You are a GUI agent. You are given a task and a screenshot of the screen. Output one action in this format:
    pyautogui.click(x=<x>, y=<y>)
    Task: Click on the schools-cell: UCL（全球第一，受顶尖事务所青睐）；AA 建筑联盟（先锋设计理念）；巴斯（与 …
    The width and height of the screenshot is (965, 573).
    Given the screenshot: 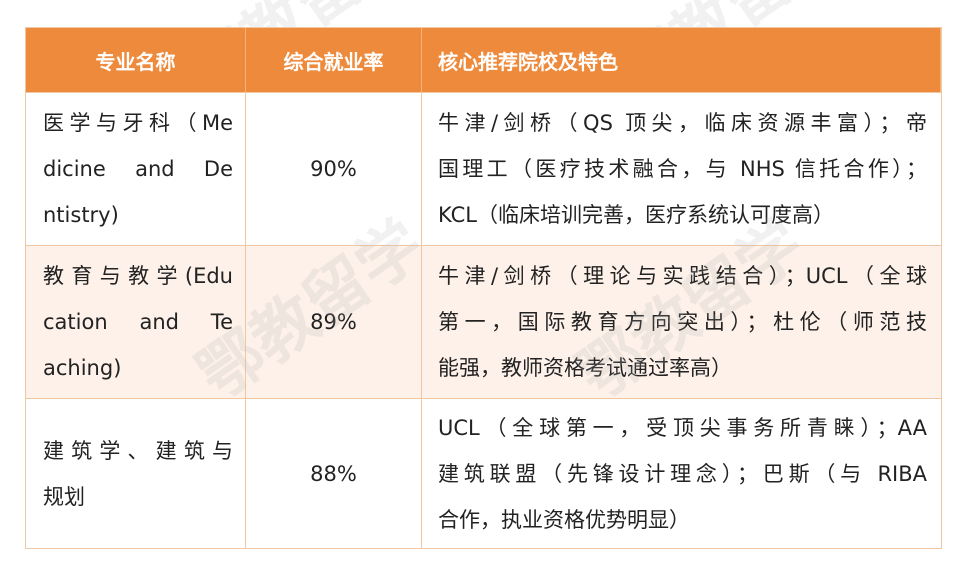 What is the action you would take?
    pyautogui.click(x=681, y=473)
    